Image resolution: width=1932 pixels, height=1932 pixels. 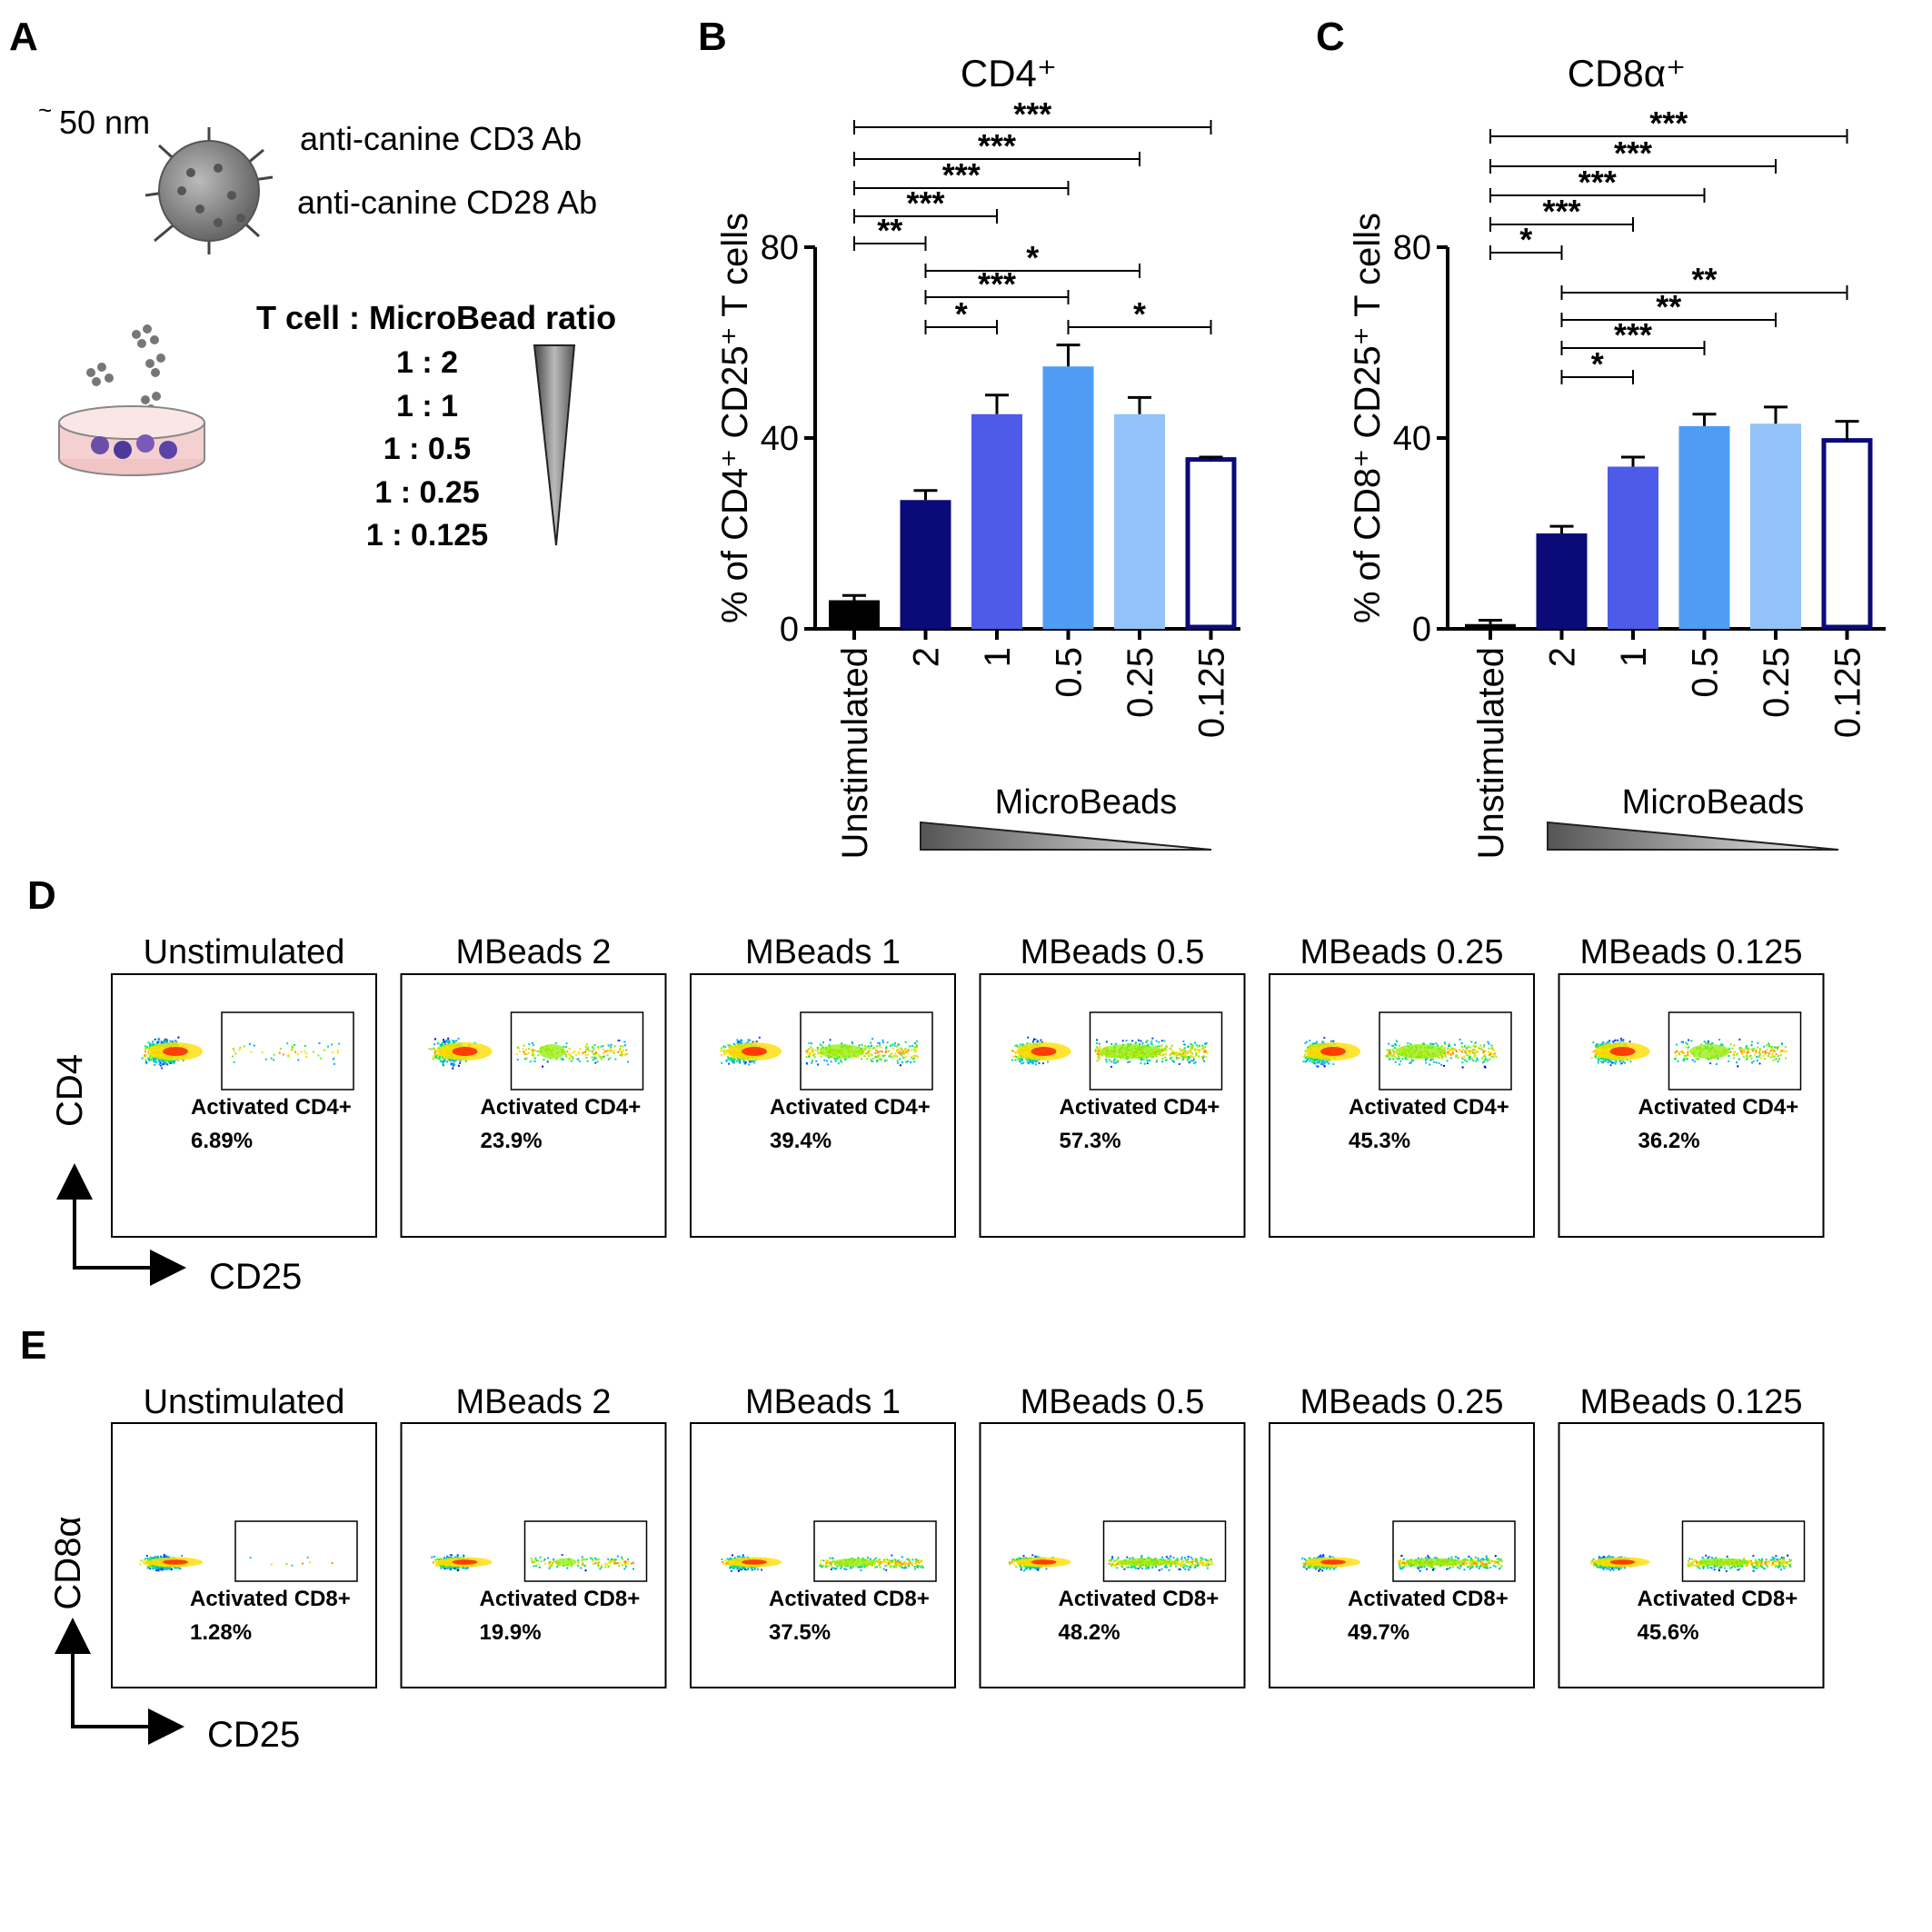 What do you see at coordinates (287, 1050) in the screenshot?
I see `activation-gate` at bounding box center [287, 1050].